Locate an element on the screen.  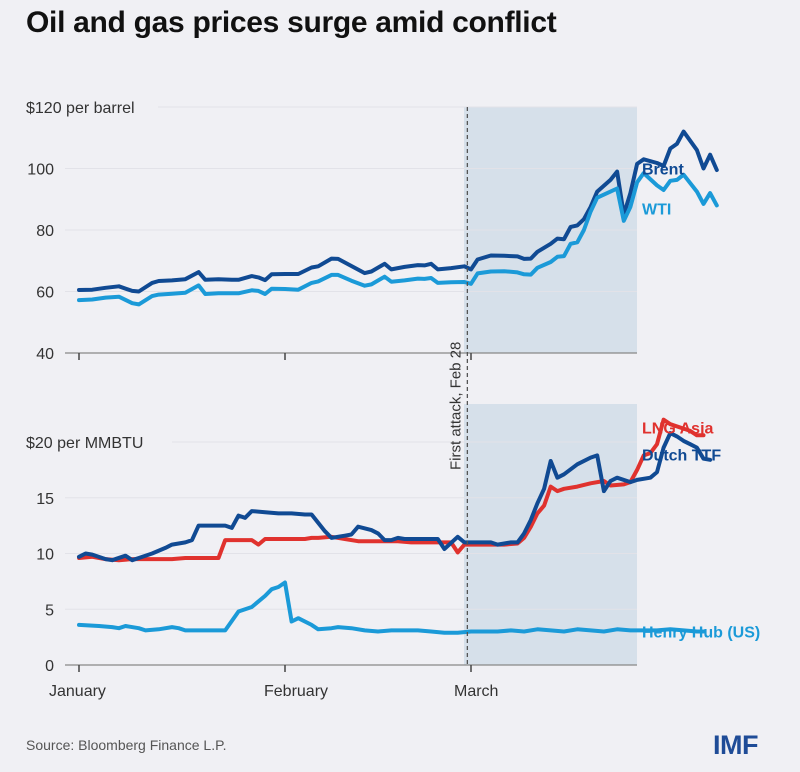
series-line-henry-hub-us is located at coordinates (391, 607).